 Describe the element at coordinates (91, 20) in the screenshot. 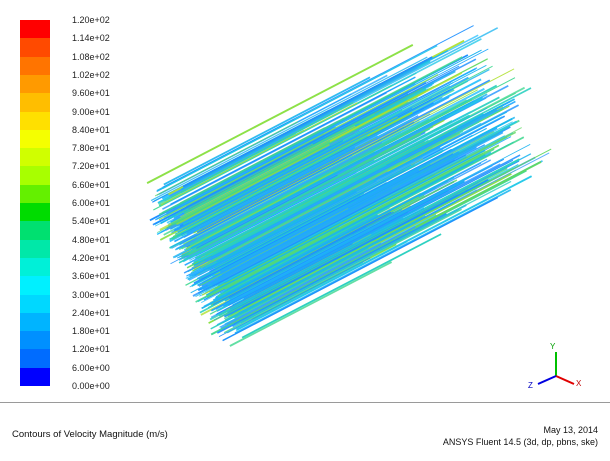

I see `colorbar-tick-label: 1.20e+02` at that location.